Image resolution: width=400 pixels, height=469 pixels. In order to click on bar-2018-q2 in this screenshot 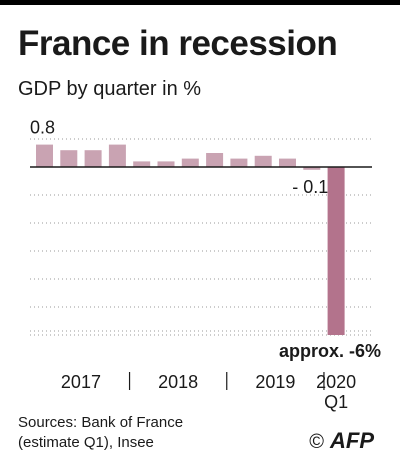, I will do `click(166, 164)`.